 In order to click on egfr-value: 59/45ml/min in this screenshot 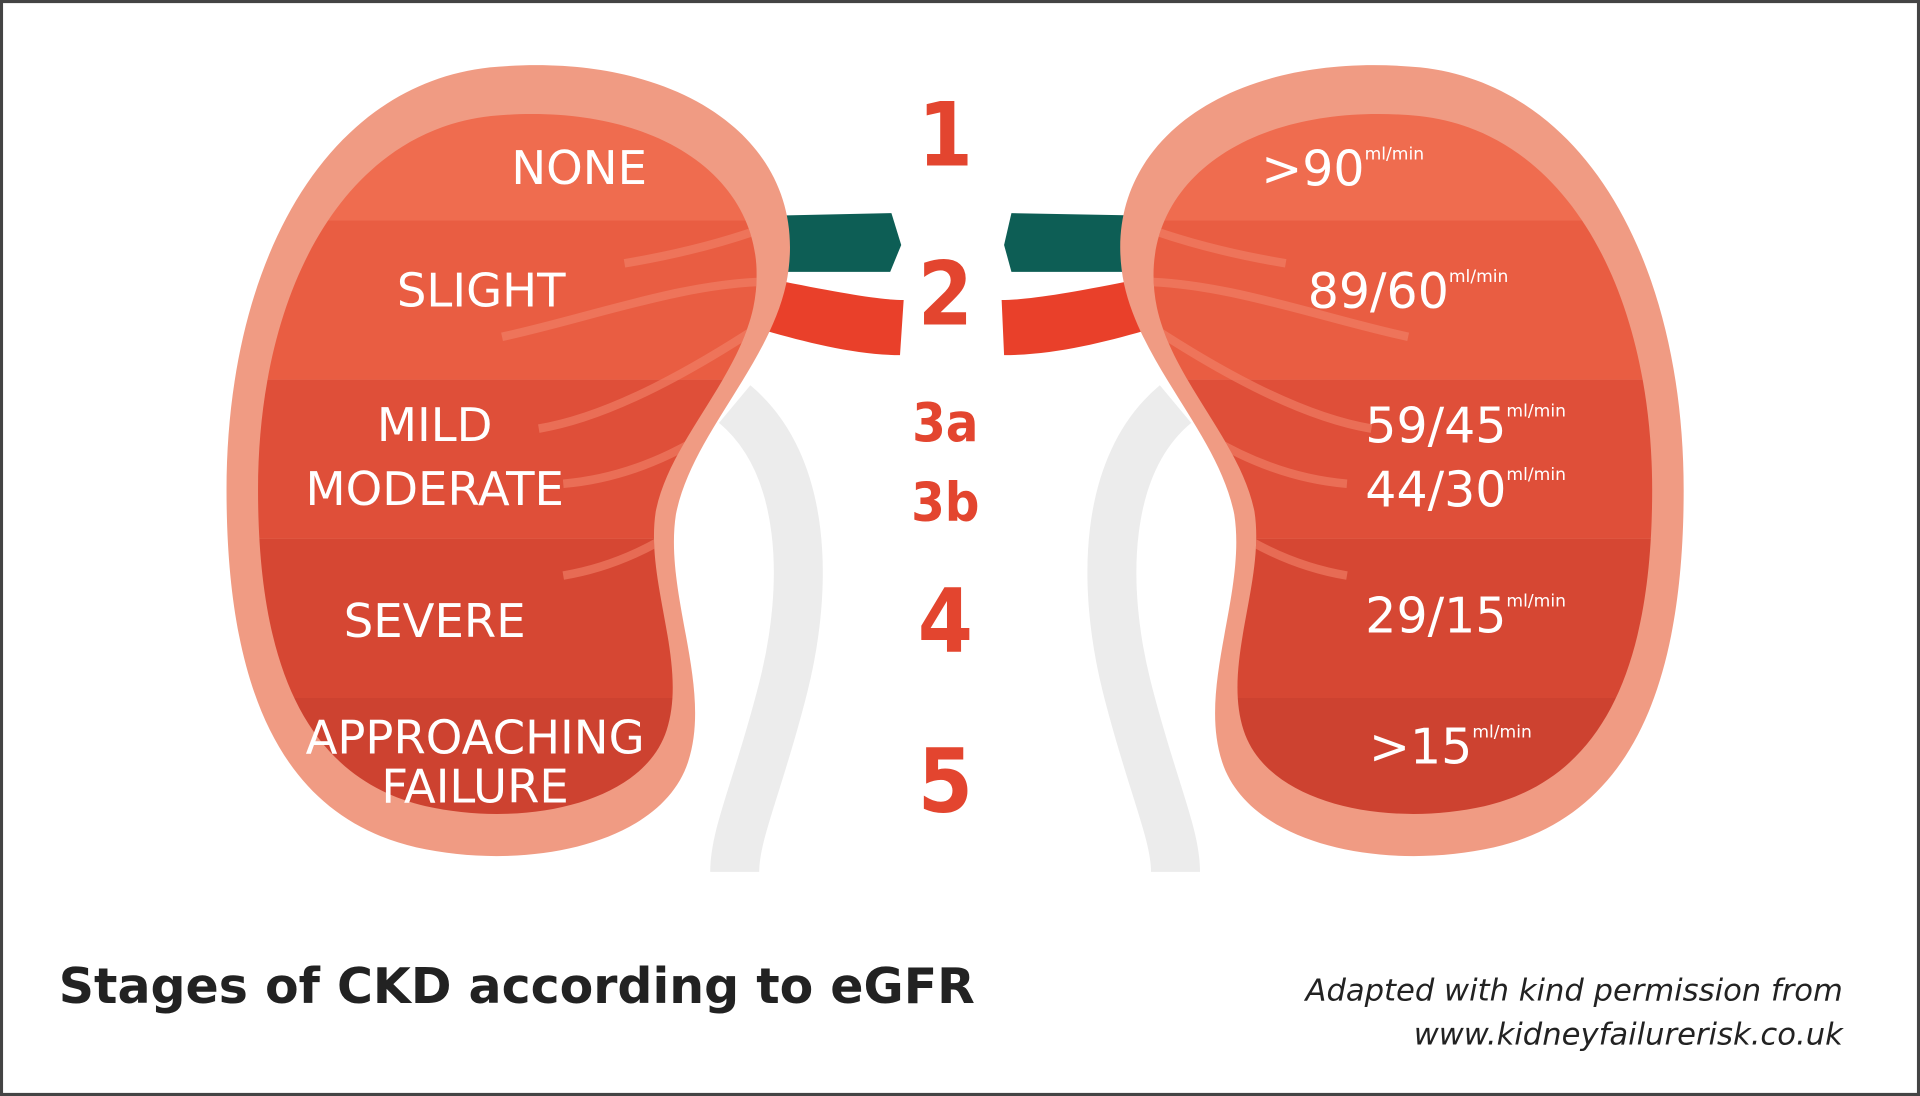, I will do `click(1465, 425)`.